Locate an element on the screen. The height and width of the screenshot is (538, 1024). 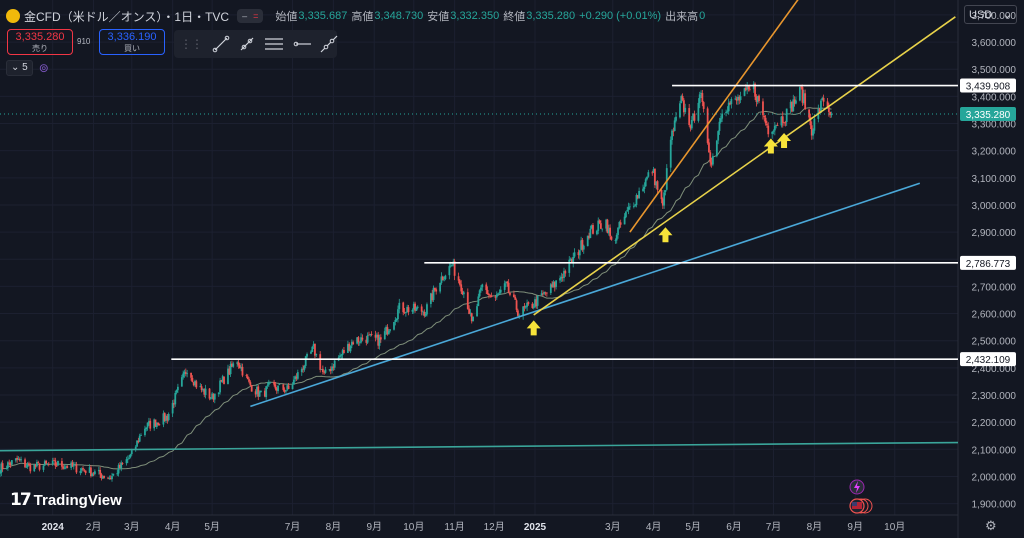
price-tick-label: 1,900.000 is located at coordinates (994, 505).